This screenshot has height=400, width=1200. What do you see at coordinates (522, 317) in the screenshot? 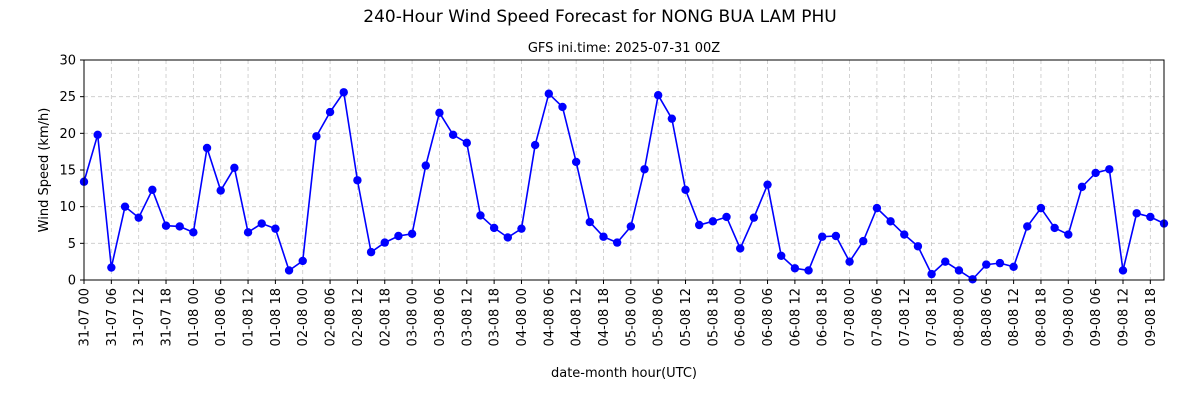
I see `x-tick-label: 04-08 00` at bounding box center [522, 317].